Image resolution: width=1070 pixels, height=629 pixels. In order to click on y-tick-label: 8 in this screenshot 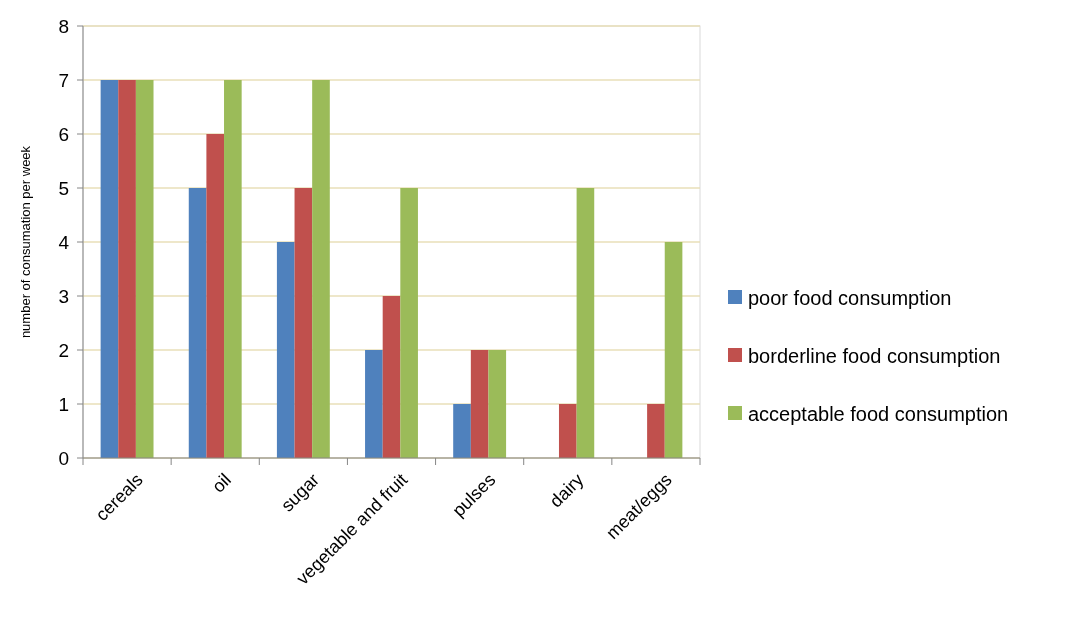, I will do `click(63, 26)`.